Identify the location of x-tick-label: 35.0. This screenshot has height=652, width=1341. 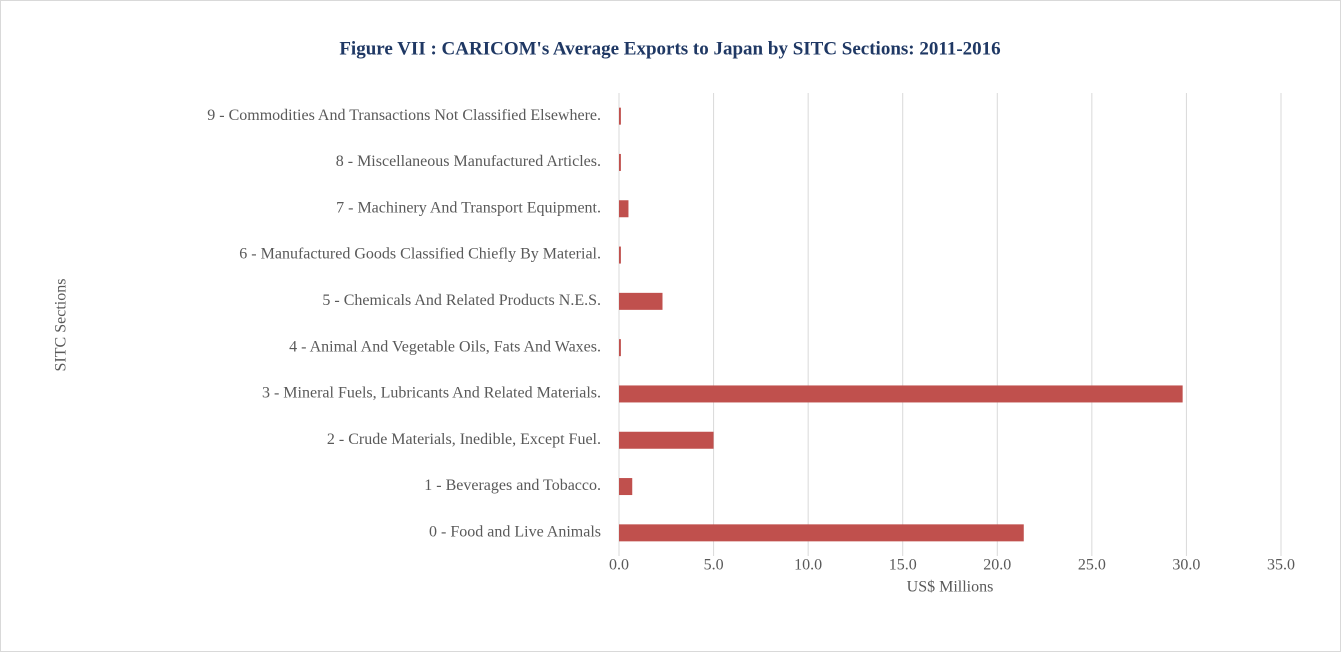
(1281, 565).